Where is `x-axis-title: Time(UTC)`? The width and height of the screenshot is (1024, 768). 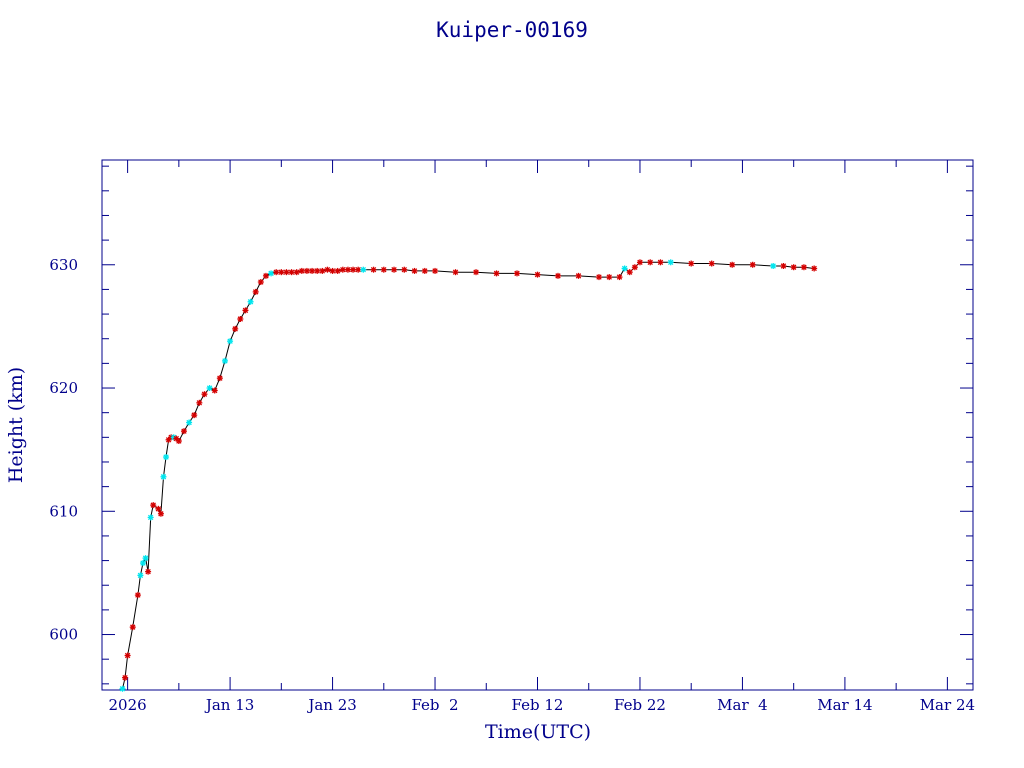
x-axis-title: Time(UTC) is located at coordinates (538, 732).